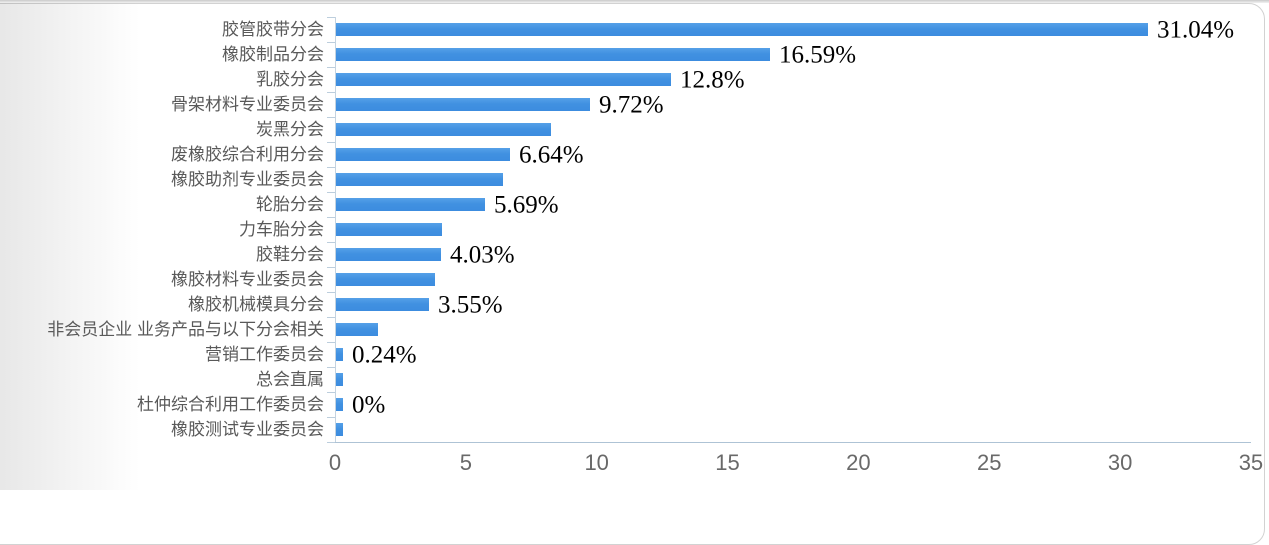  I want to click on chart-row: 杜仲综合利用工作委员会 0%, so click(634, 404).